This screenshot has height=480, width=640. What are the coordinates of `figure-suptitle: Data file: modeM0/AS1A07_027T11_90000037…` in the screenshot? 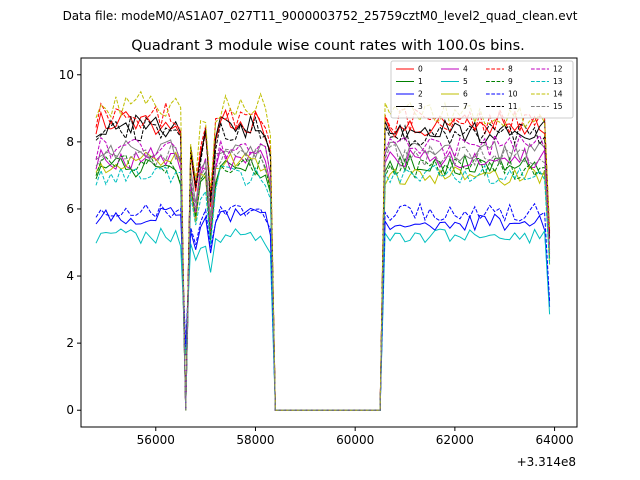 It's located at (320, 16).